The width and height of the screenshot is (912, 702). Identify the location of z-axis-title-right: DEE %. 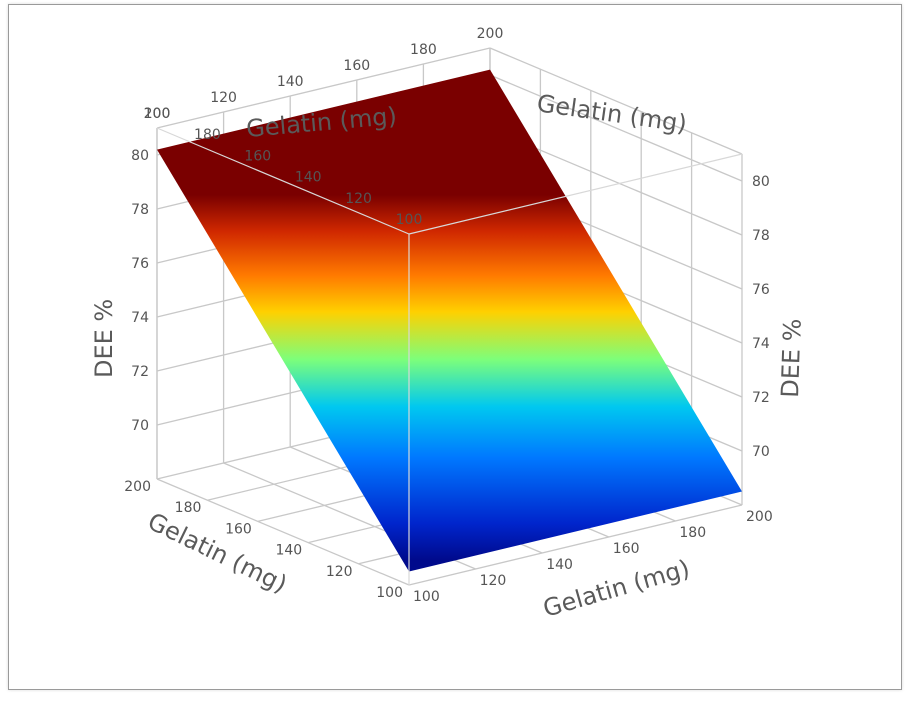
(791, 358).